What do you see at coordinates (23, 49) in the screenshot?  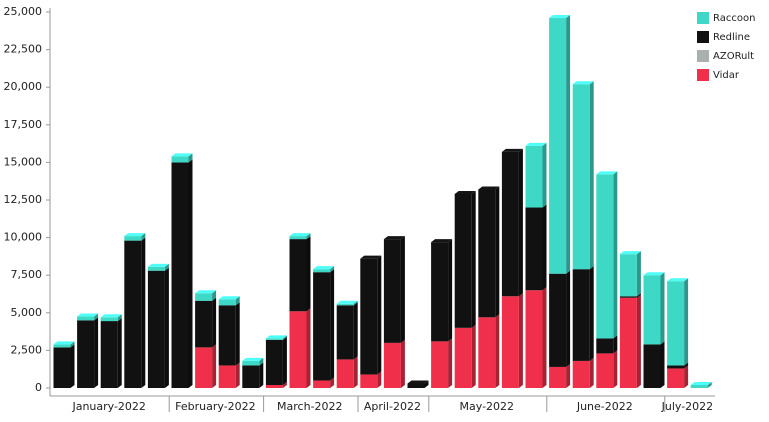 I see `y-tick-label: 22,500` at bounding box center [23, 49].